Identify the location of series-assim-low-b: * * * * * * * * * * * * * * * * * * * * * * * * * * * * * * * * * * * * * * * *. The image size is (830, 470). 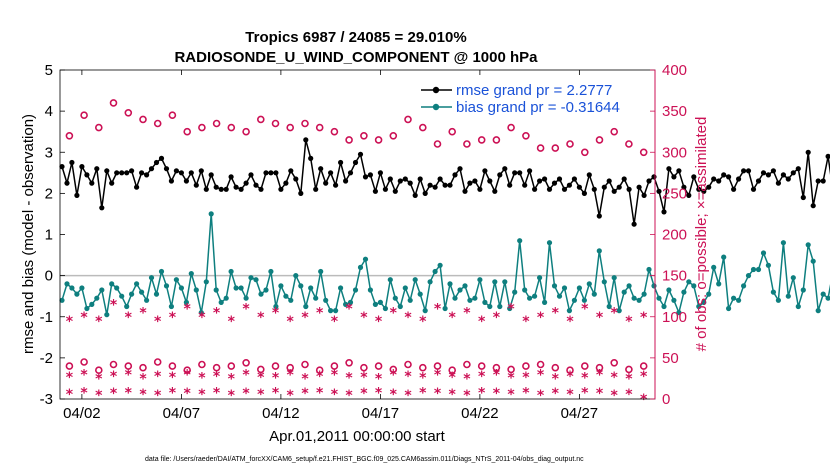
(357, 396).